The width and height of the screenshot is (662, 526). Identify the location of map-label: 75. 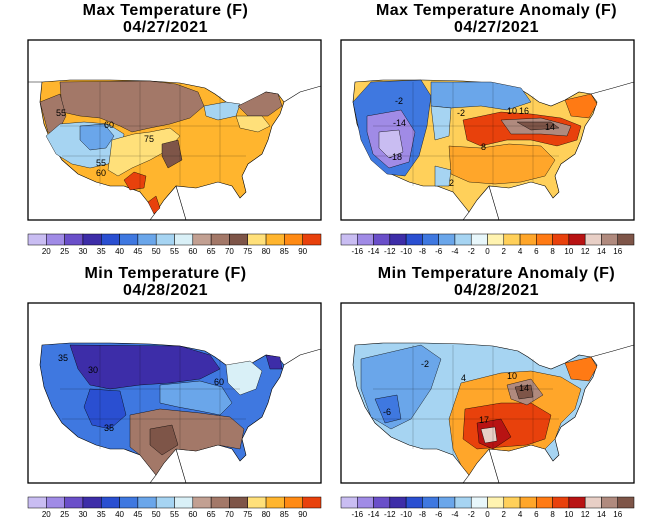
(149, 139).